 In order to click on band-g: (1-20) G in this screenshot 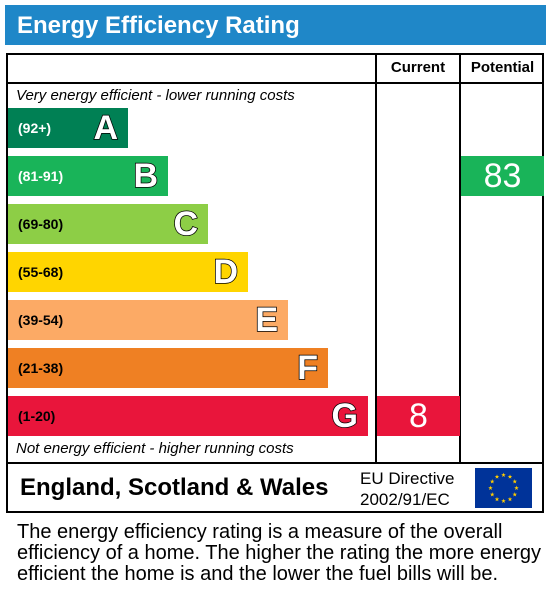, I will do `click(188, 416)`.